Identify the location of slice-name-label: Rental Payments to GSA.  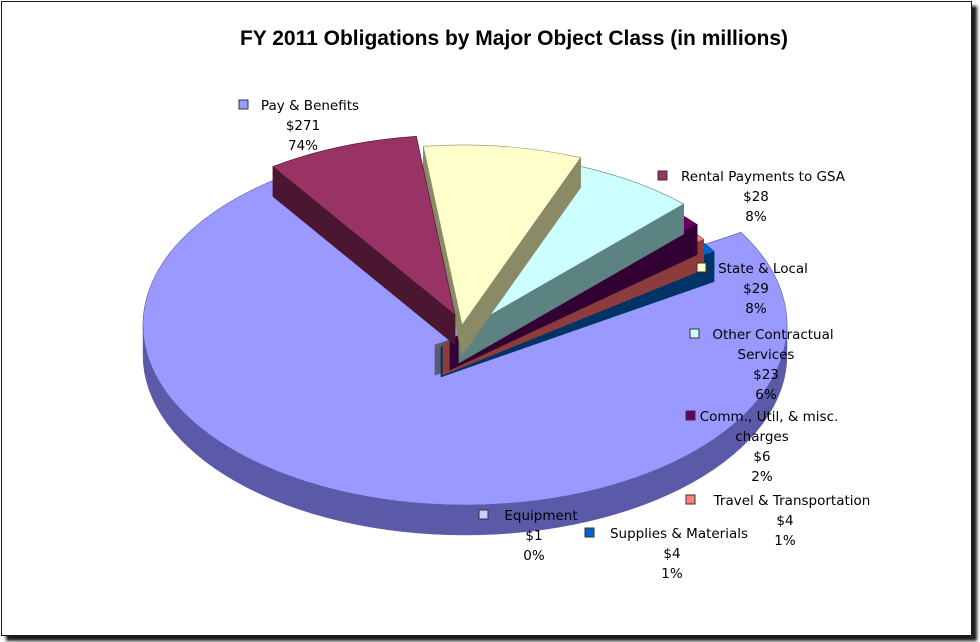
(763, 177).